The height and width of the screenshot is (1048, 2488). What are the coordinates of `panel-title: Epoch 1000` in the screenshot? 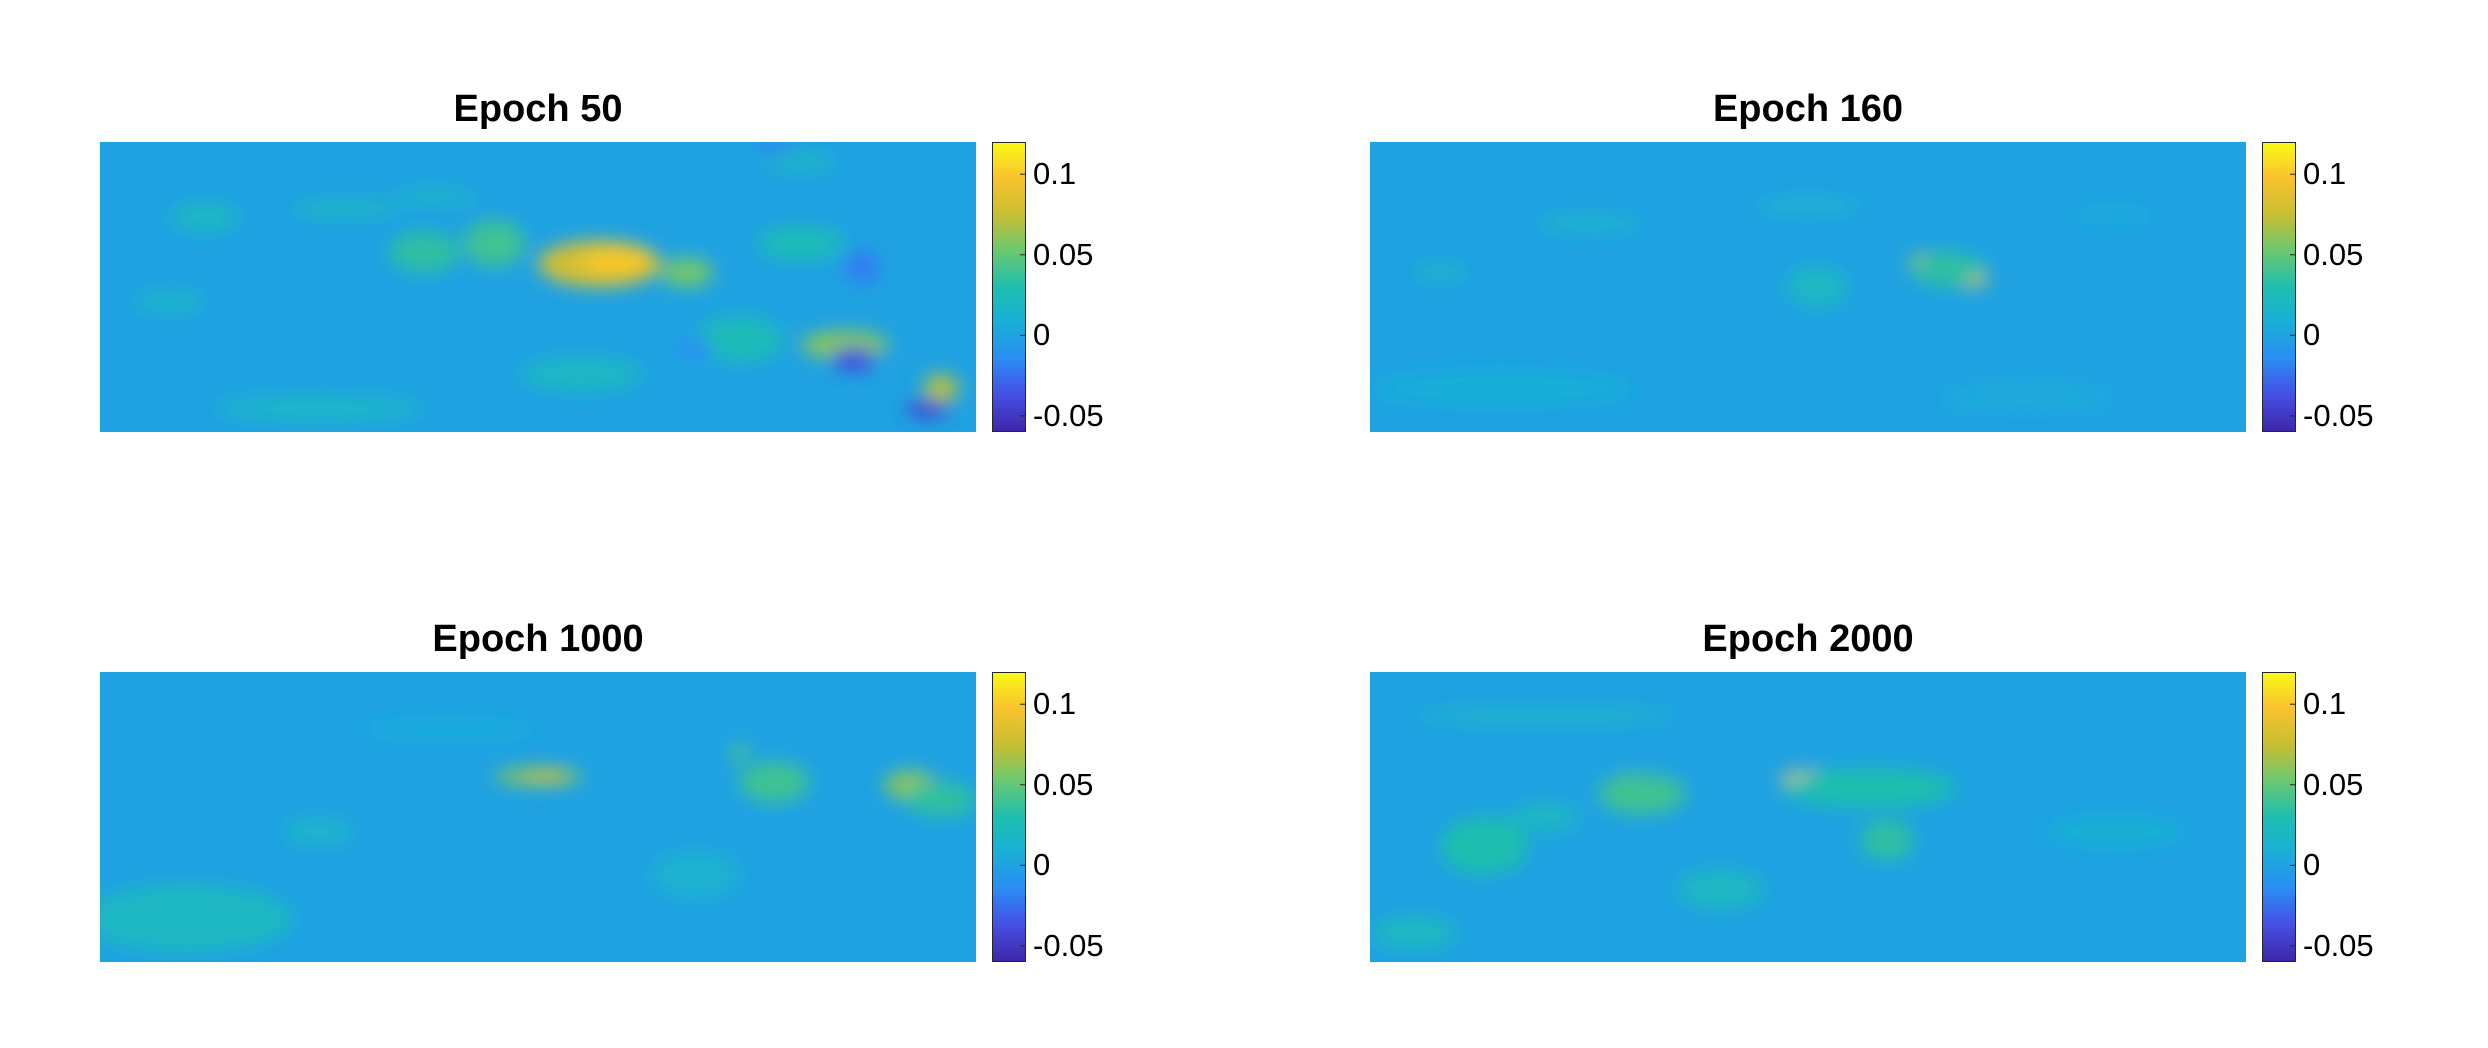 It's located at (538, 639).